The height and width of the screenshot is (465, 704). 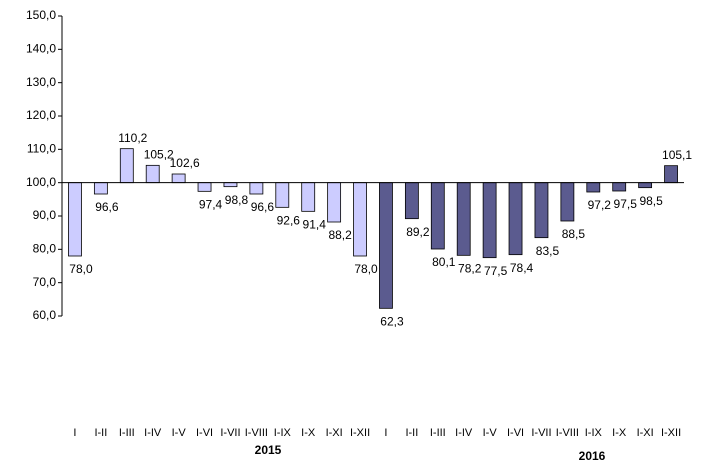 I want to click on group-label: 2015, so click(x=268, y=450).